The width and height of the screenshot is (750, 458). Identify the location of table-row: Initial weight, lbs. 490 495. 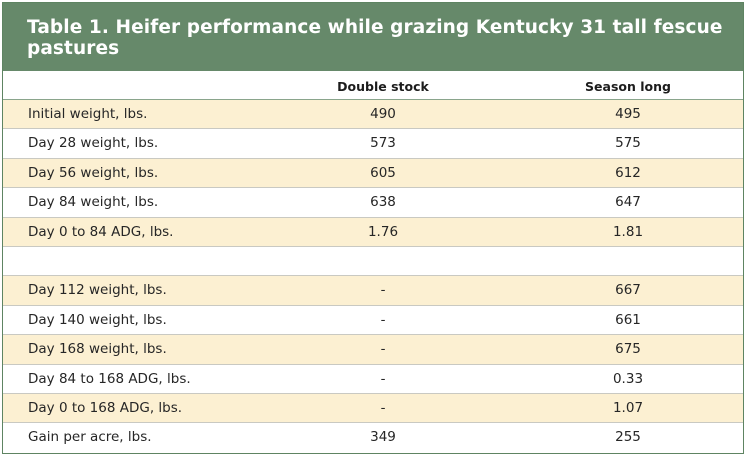
(373, 115).